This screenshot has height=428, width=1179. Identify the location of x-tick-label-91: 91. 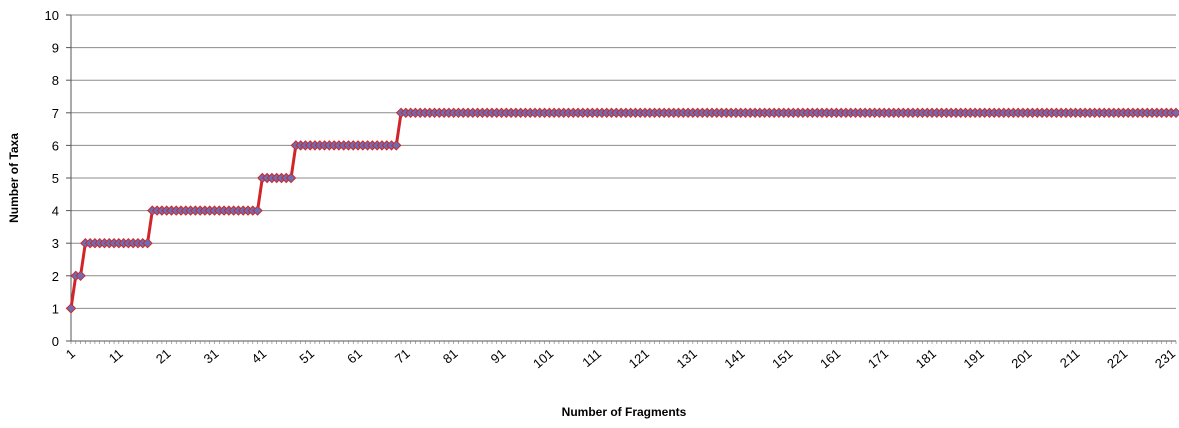
(498, 356).